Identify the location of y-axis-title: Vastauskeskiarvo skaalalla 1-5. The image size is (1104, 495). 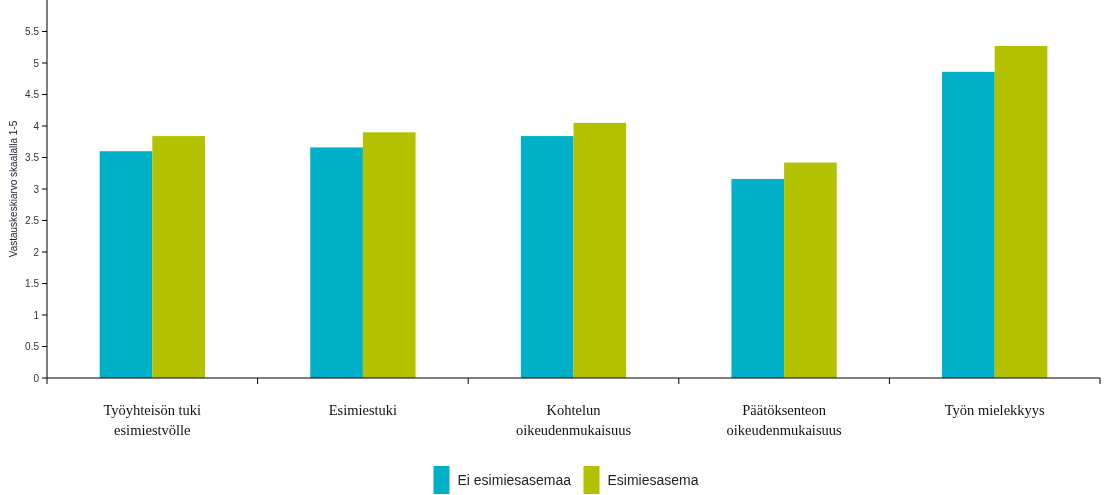
(13, 189).